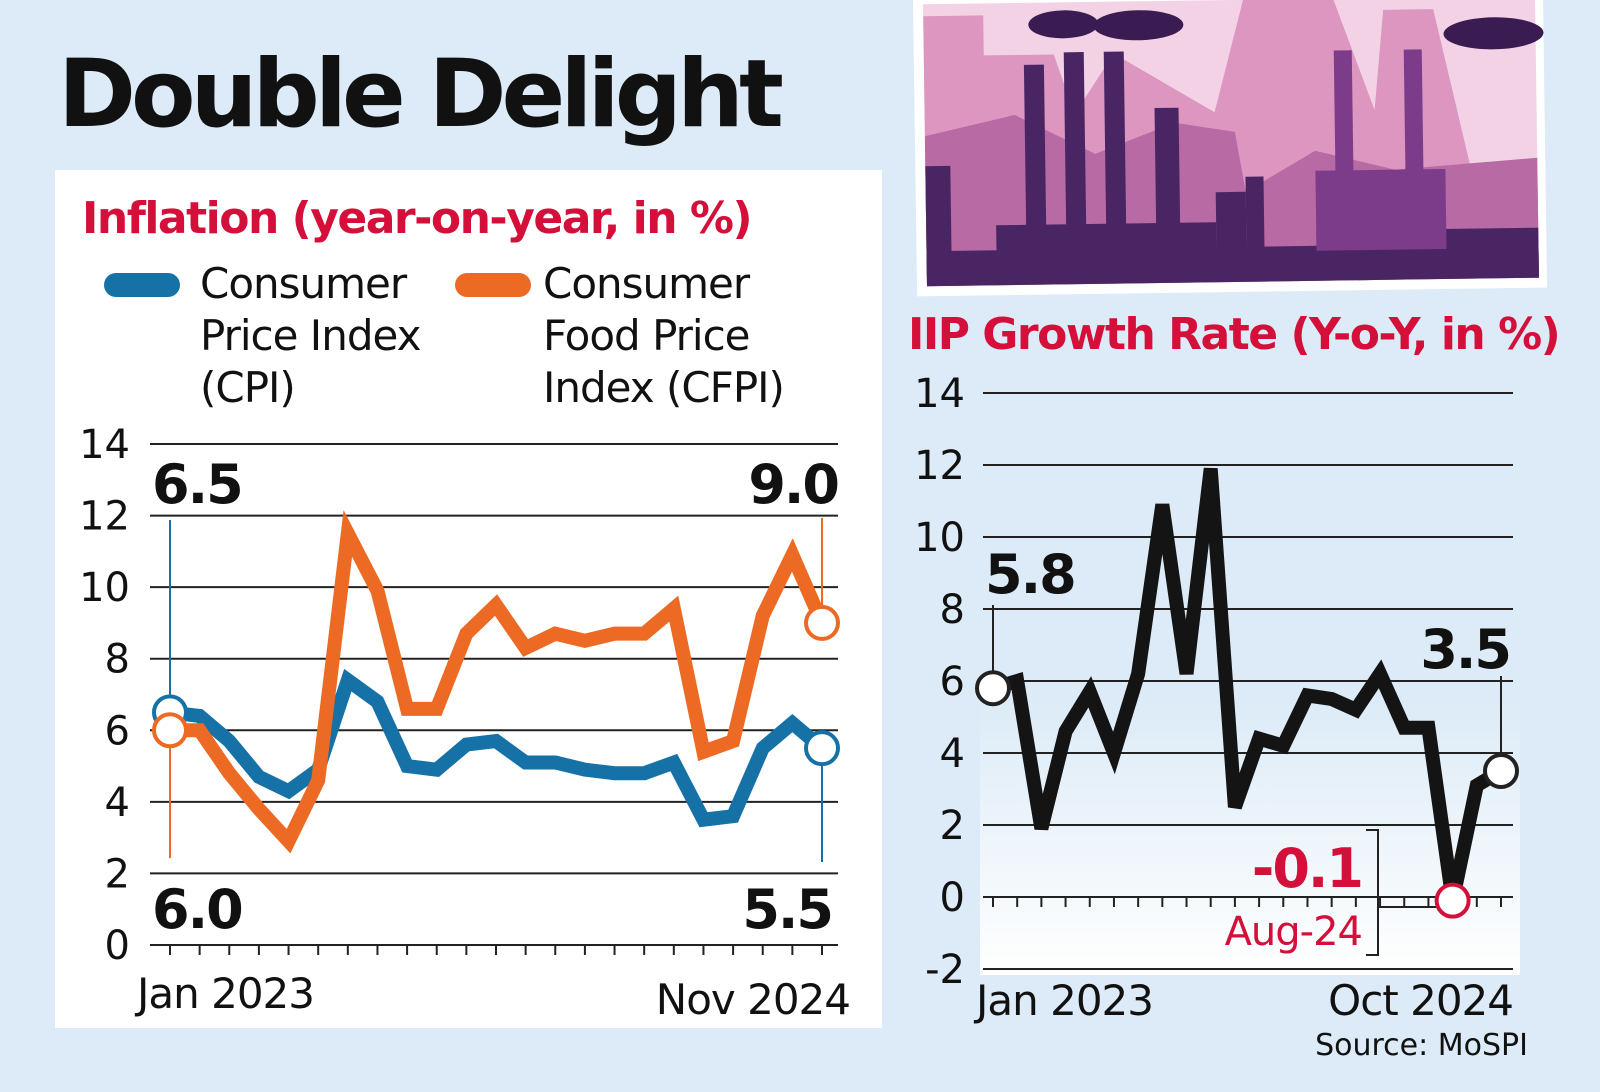 The image size is (1600, 1092). What do you see at coordinates (104, 517) in the screenshot?
I see `inflation-y-tick-label: 12` at bounding box center [104, 517].